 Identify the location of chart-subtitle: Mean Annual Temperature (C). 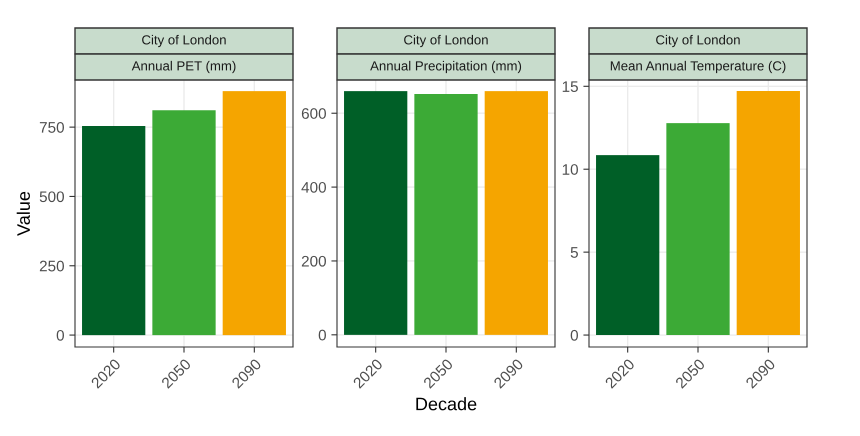
(698, 67).